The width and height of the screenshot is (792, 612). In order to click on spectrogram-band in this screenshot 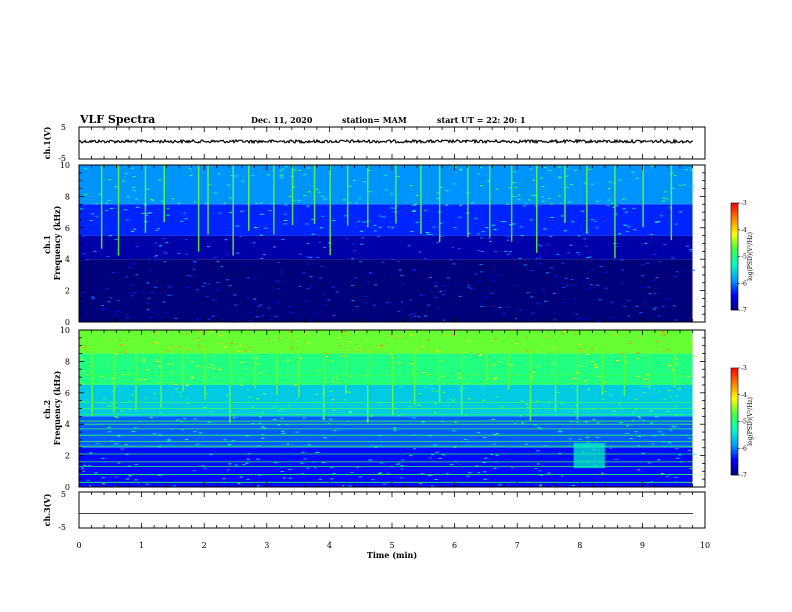, I will do `click(386, 290)`.